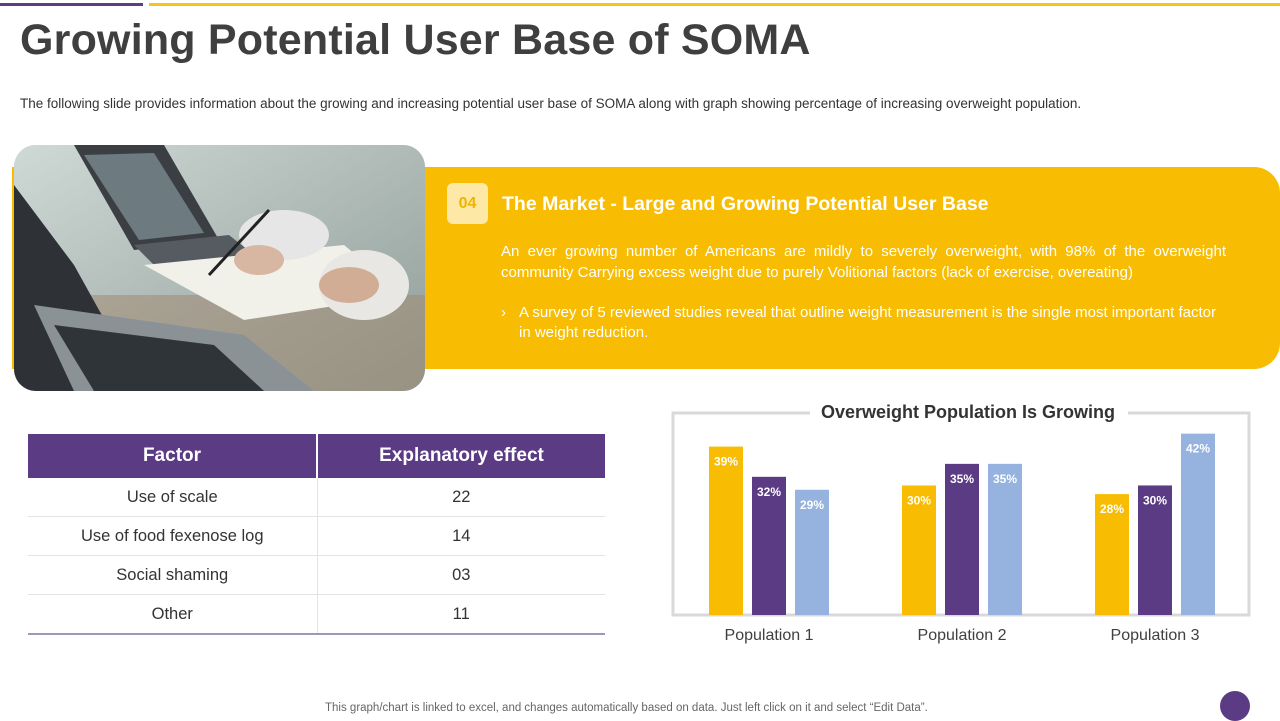  Describe the element at coordinates (467, 203) in the screenshot. I see `section-number-badge: 04` at that location.